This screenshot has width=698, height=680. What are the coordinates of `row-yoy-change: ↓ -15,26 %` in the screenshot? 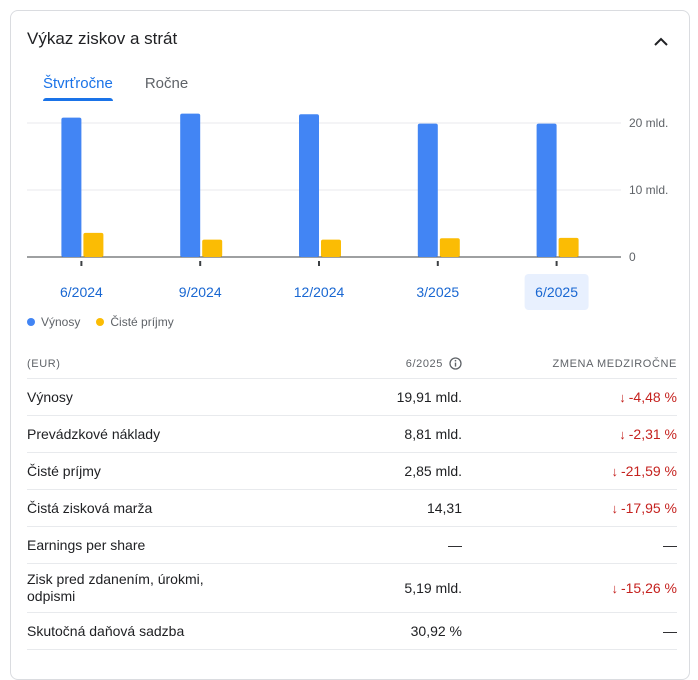 It's located at (569, 588).